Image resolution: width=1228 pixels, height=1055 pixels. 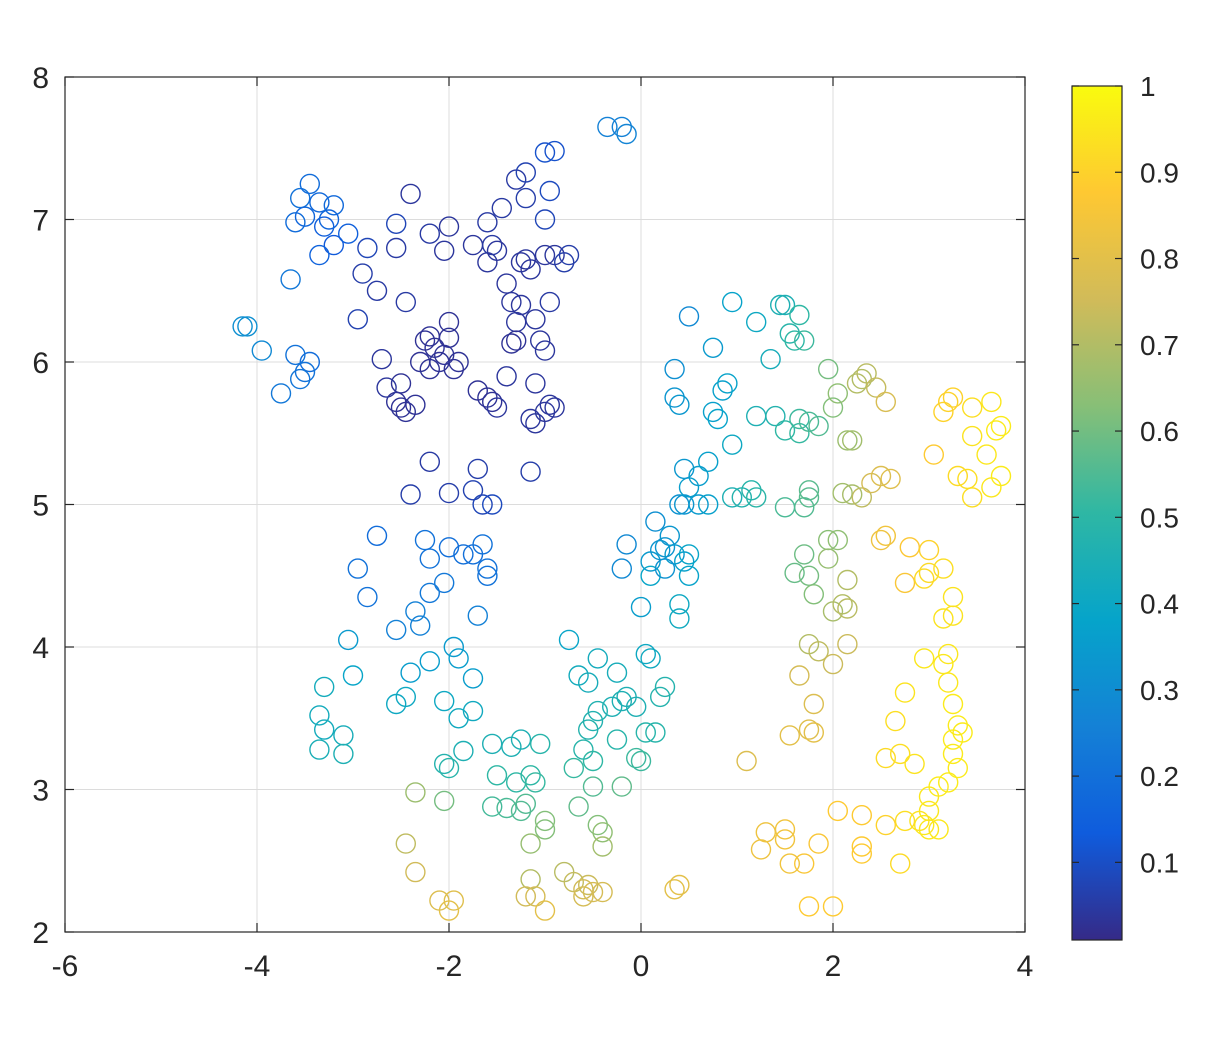 I want to click on x-tick-label: 0, so click(x=641, y=966).